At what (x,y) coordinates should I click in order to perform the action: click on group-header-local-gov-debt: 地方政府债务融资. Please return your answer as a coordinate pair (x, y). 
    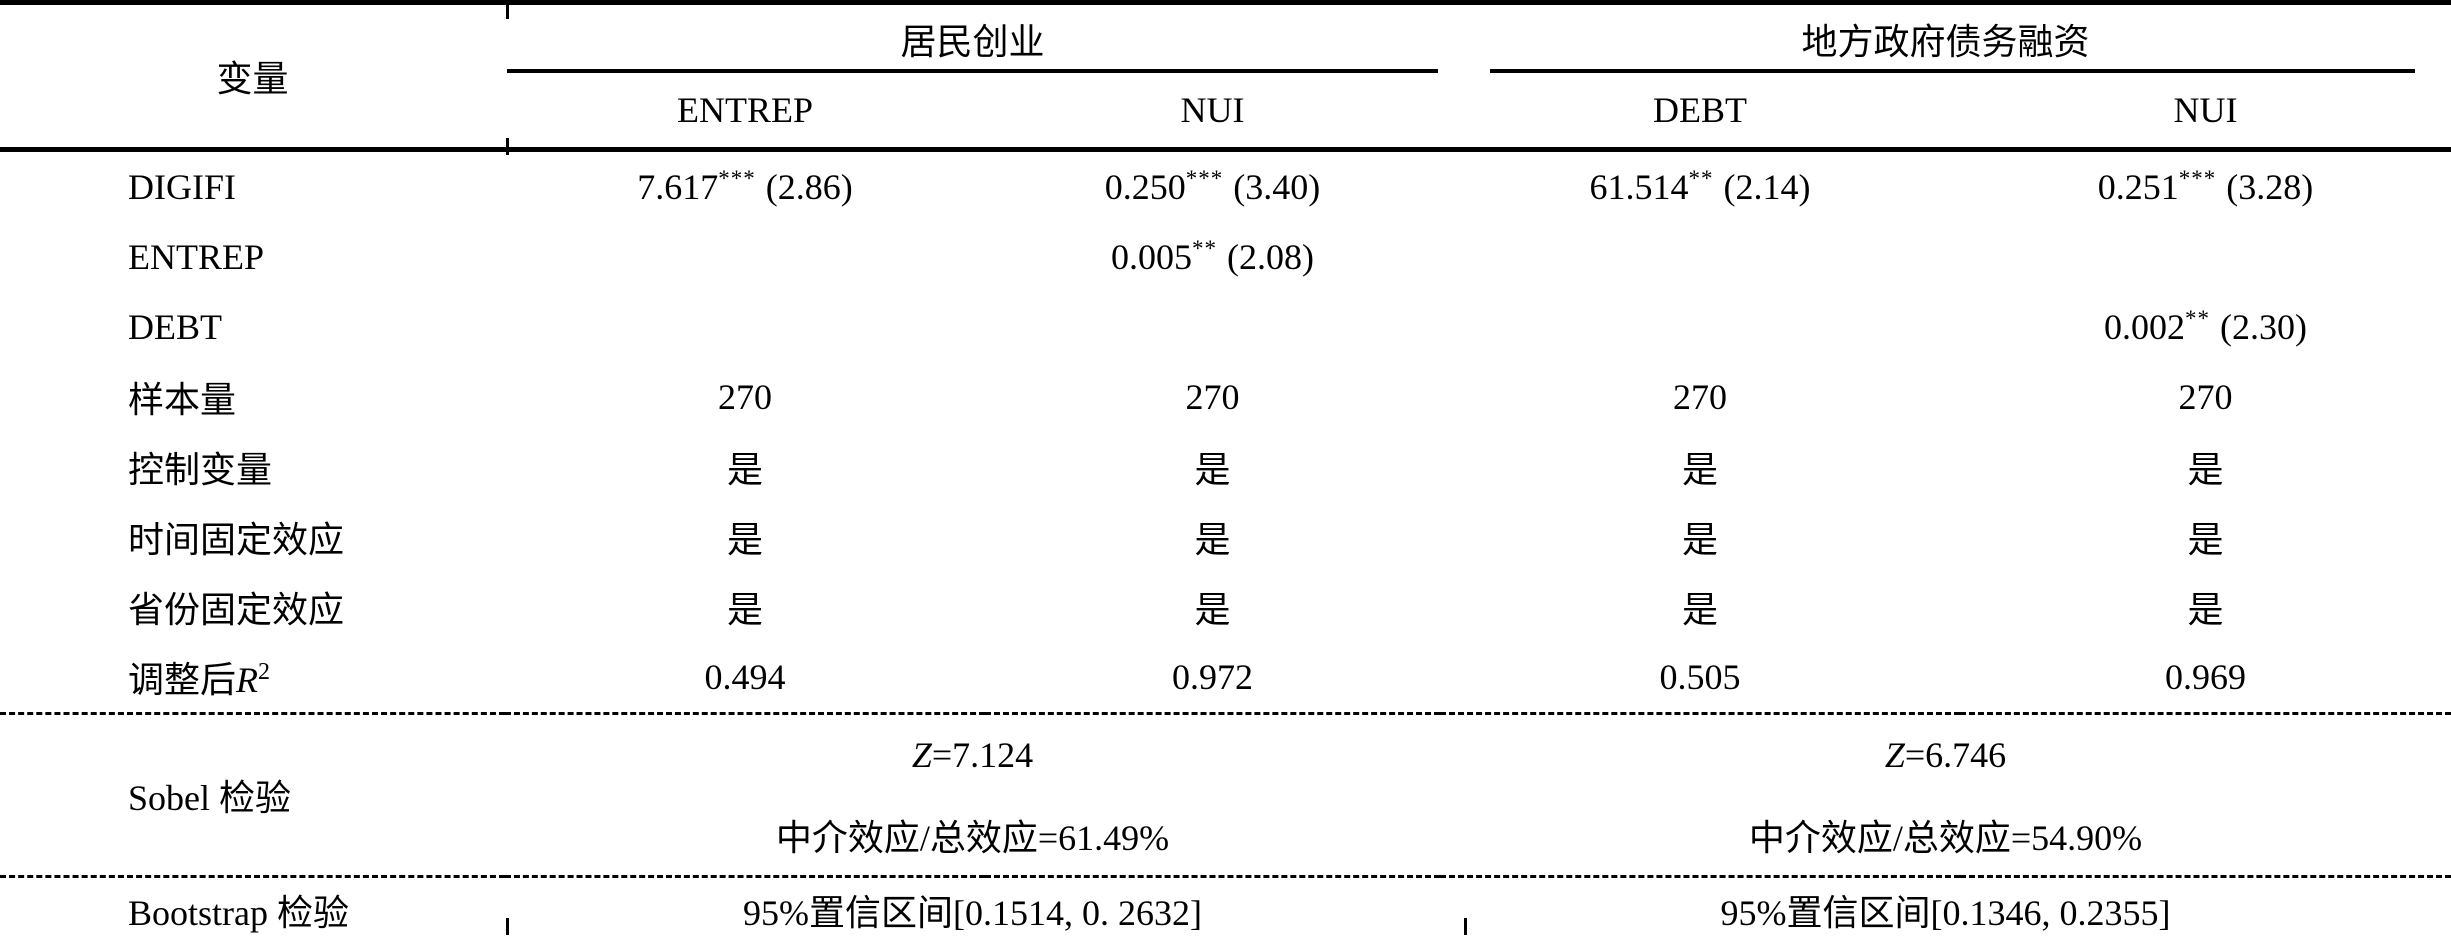
    Looking at the image, I should click on (1945, 38).